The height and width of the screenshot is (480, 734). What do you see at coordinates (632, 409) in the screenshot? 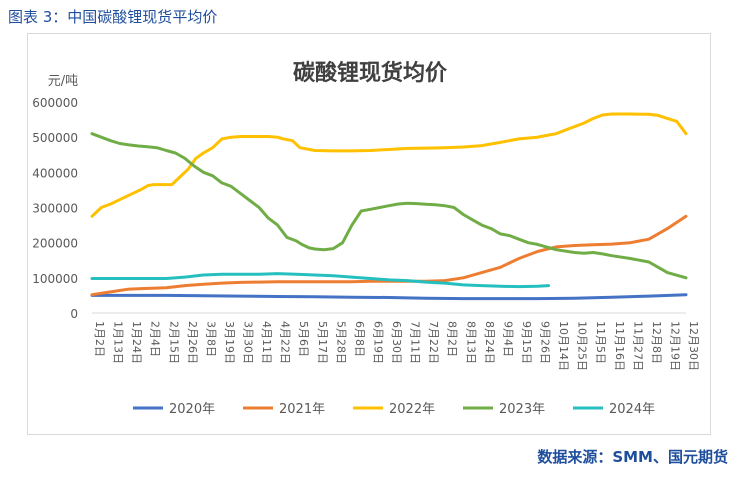
I see `legend-label: 2024年` at bounding box center [632, 409].